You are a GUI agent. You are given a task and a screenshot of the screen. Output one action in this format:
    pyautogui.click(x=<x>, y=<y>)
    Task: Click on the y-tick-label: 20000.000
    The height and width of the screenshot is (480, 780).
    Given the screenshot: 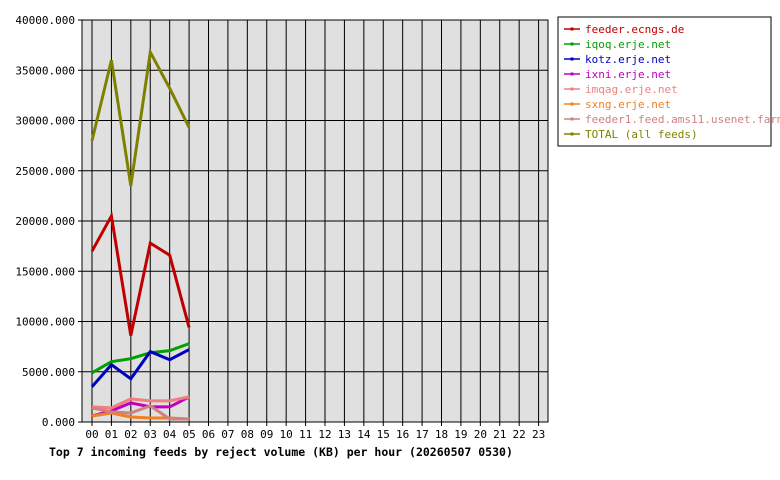 What is the action you would take?
    pyautogui.click(x=45, y=221)
    